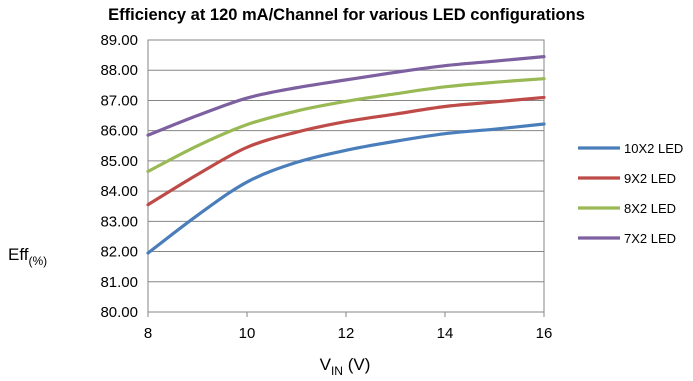 The height and width of the screenshot is (381, 693). What do you see at coordinates (119, 70) in the screenshot?
I see `y-tick-label: 88.00` at bounding box center [119, 70].